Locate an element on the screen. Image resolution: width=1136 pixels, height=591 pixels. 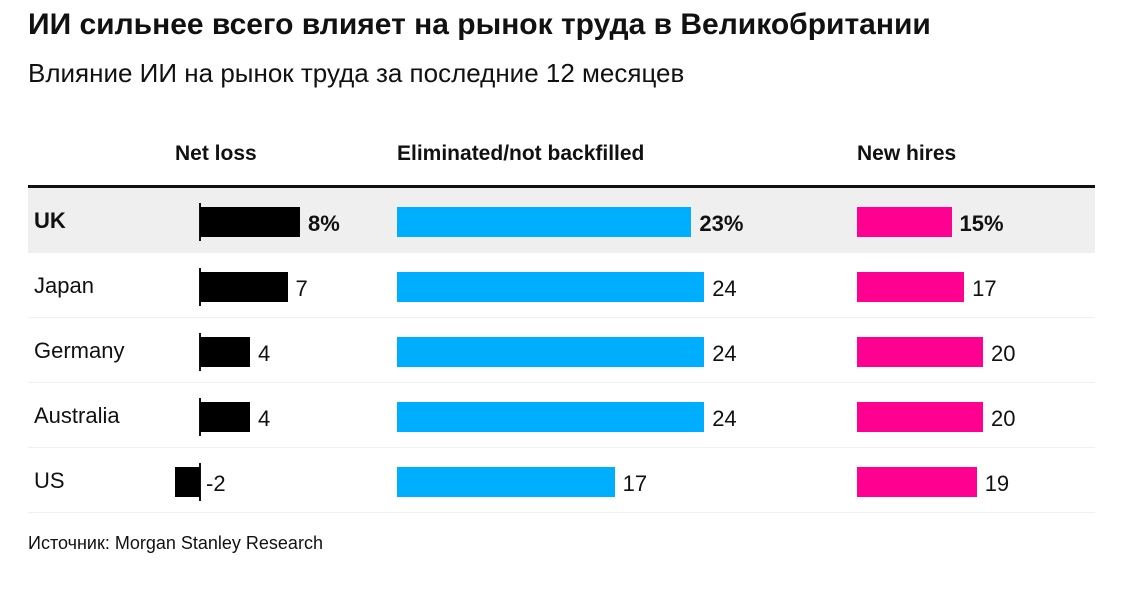
bar-0-australia is located at coordinates (225, 417).